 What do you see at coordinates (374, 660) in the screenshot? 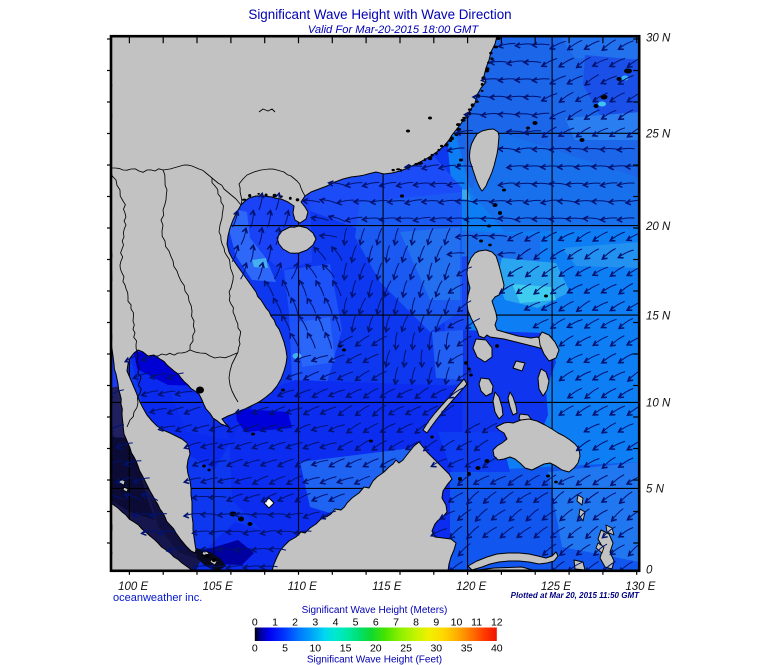
I see `svg-text: Significant Wave Height (Feet)` at bounding box center [374, 660].